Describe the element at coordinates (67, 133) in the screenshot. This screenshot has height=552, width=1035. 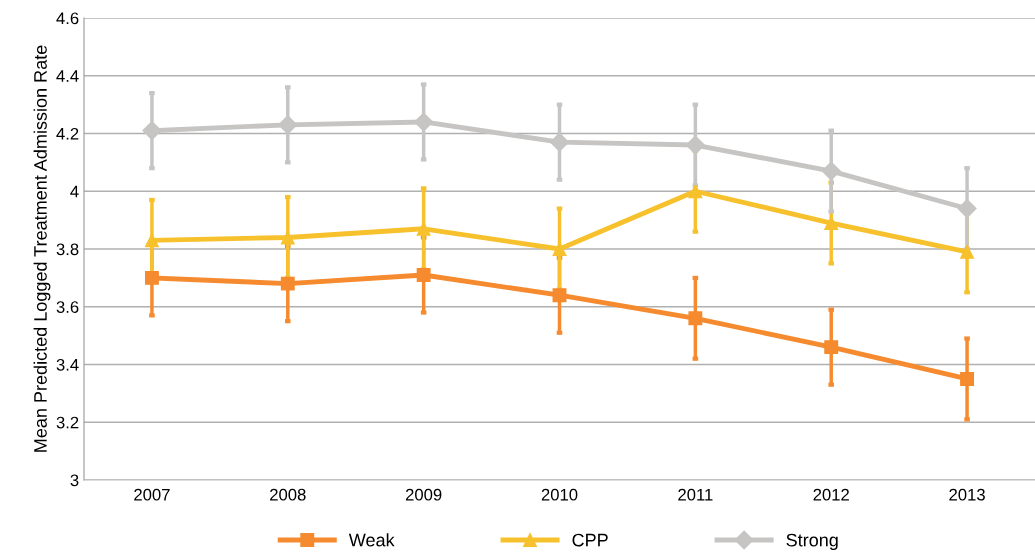
I see `y-tick-label: 4.2` at that location.